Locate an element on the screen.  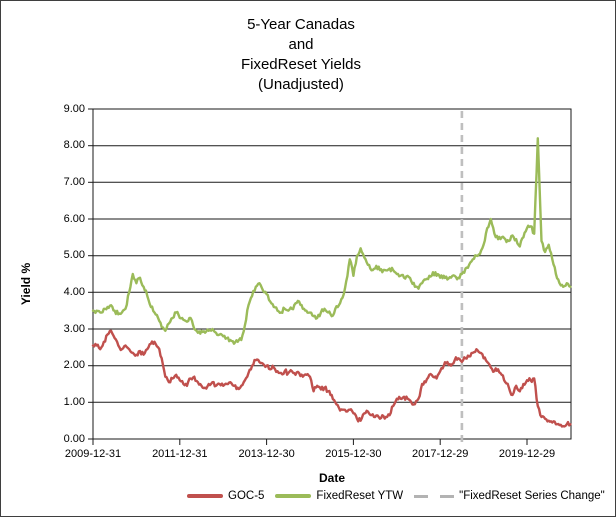
y-tick-label: 3.00 is located at coordinates (74, 328).